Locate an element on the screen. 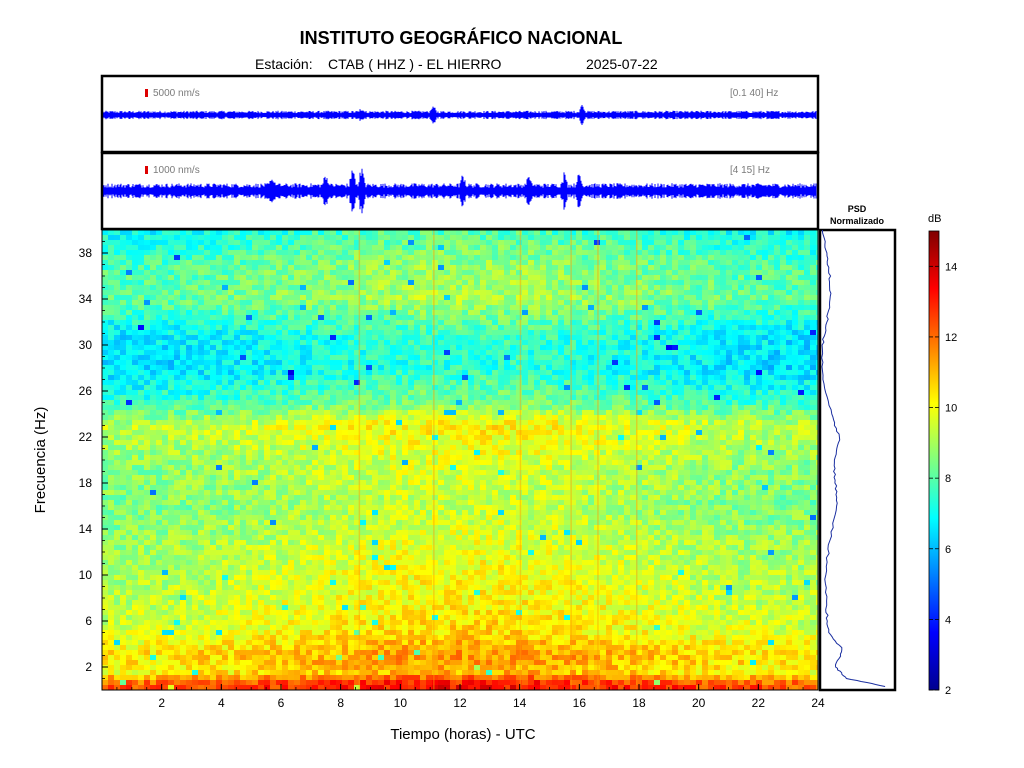 The height and width of the screenshot is (768, 1024). amplitude-scale-label: 5000 nm/s is located at coordinates (176, 93).